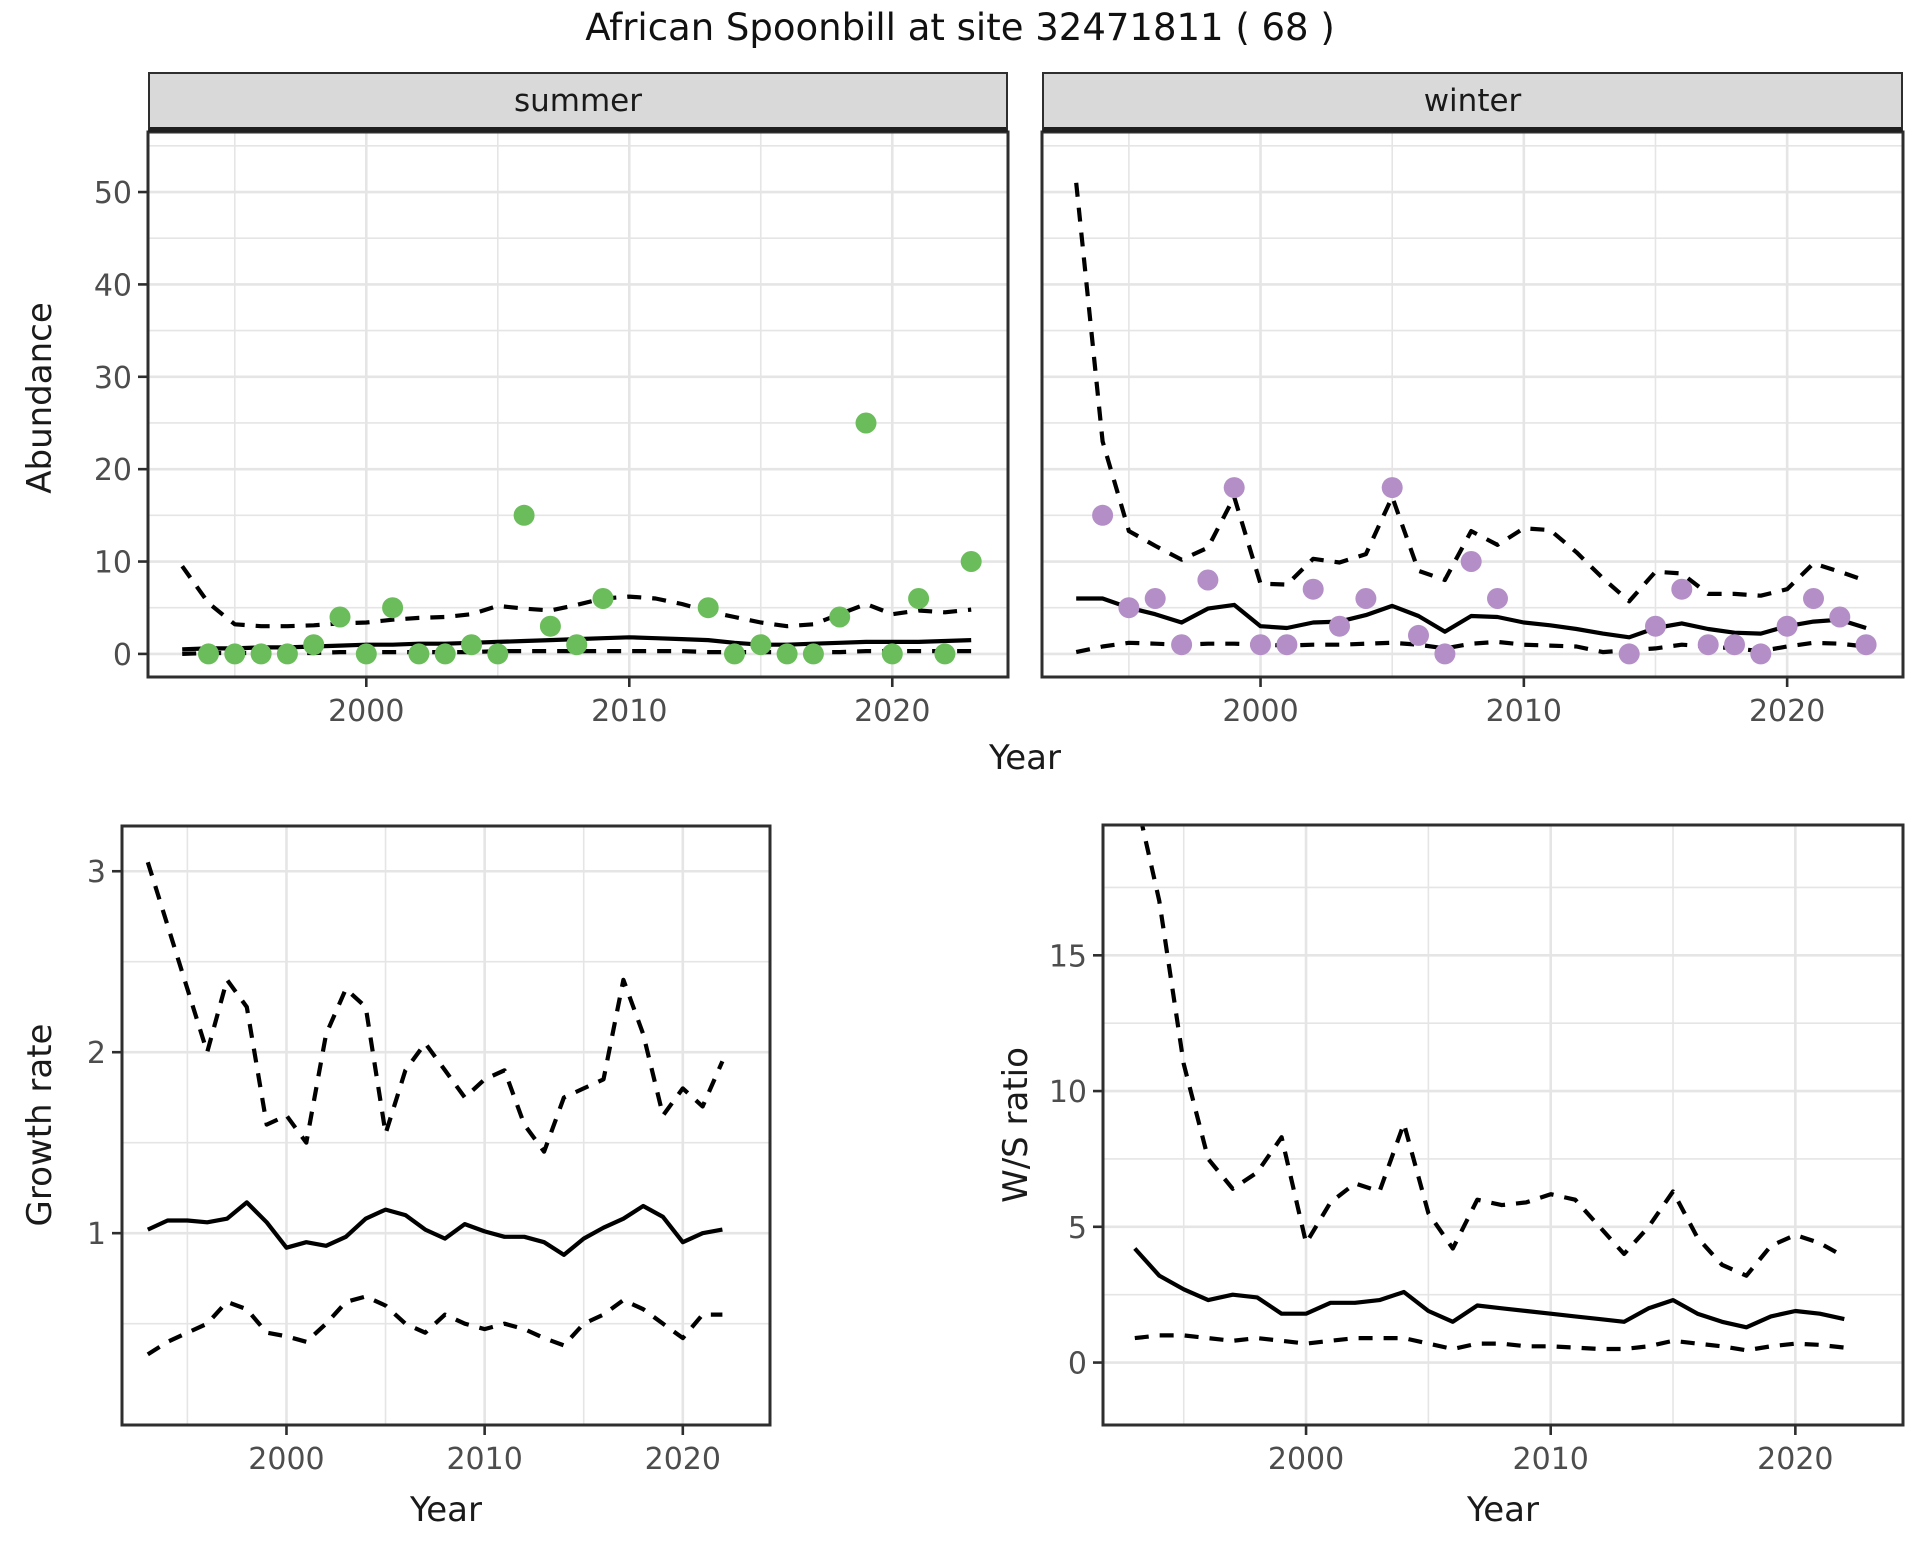  I want to click on growth-rate-axis-title: Growth rate, so click(40, 1125).